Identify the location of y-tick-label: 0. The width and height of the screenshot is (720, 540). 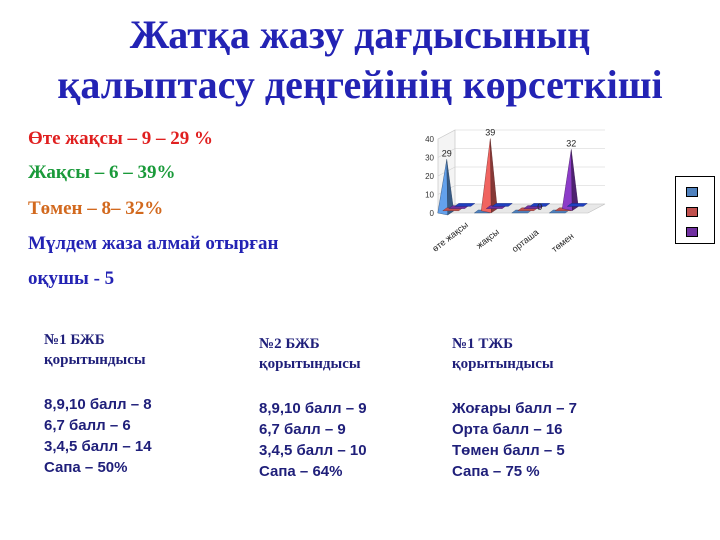
(432, 213).